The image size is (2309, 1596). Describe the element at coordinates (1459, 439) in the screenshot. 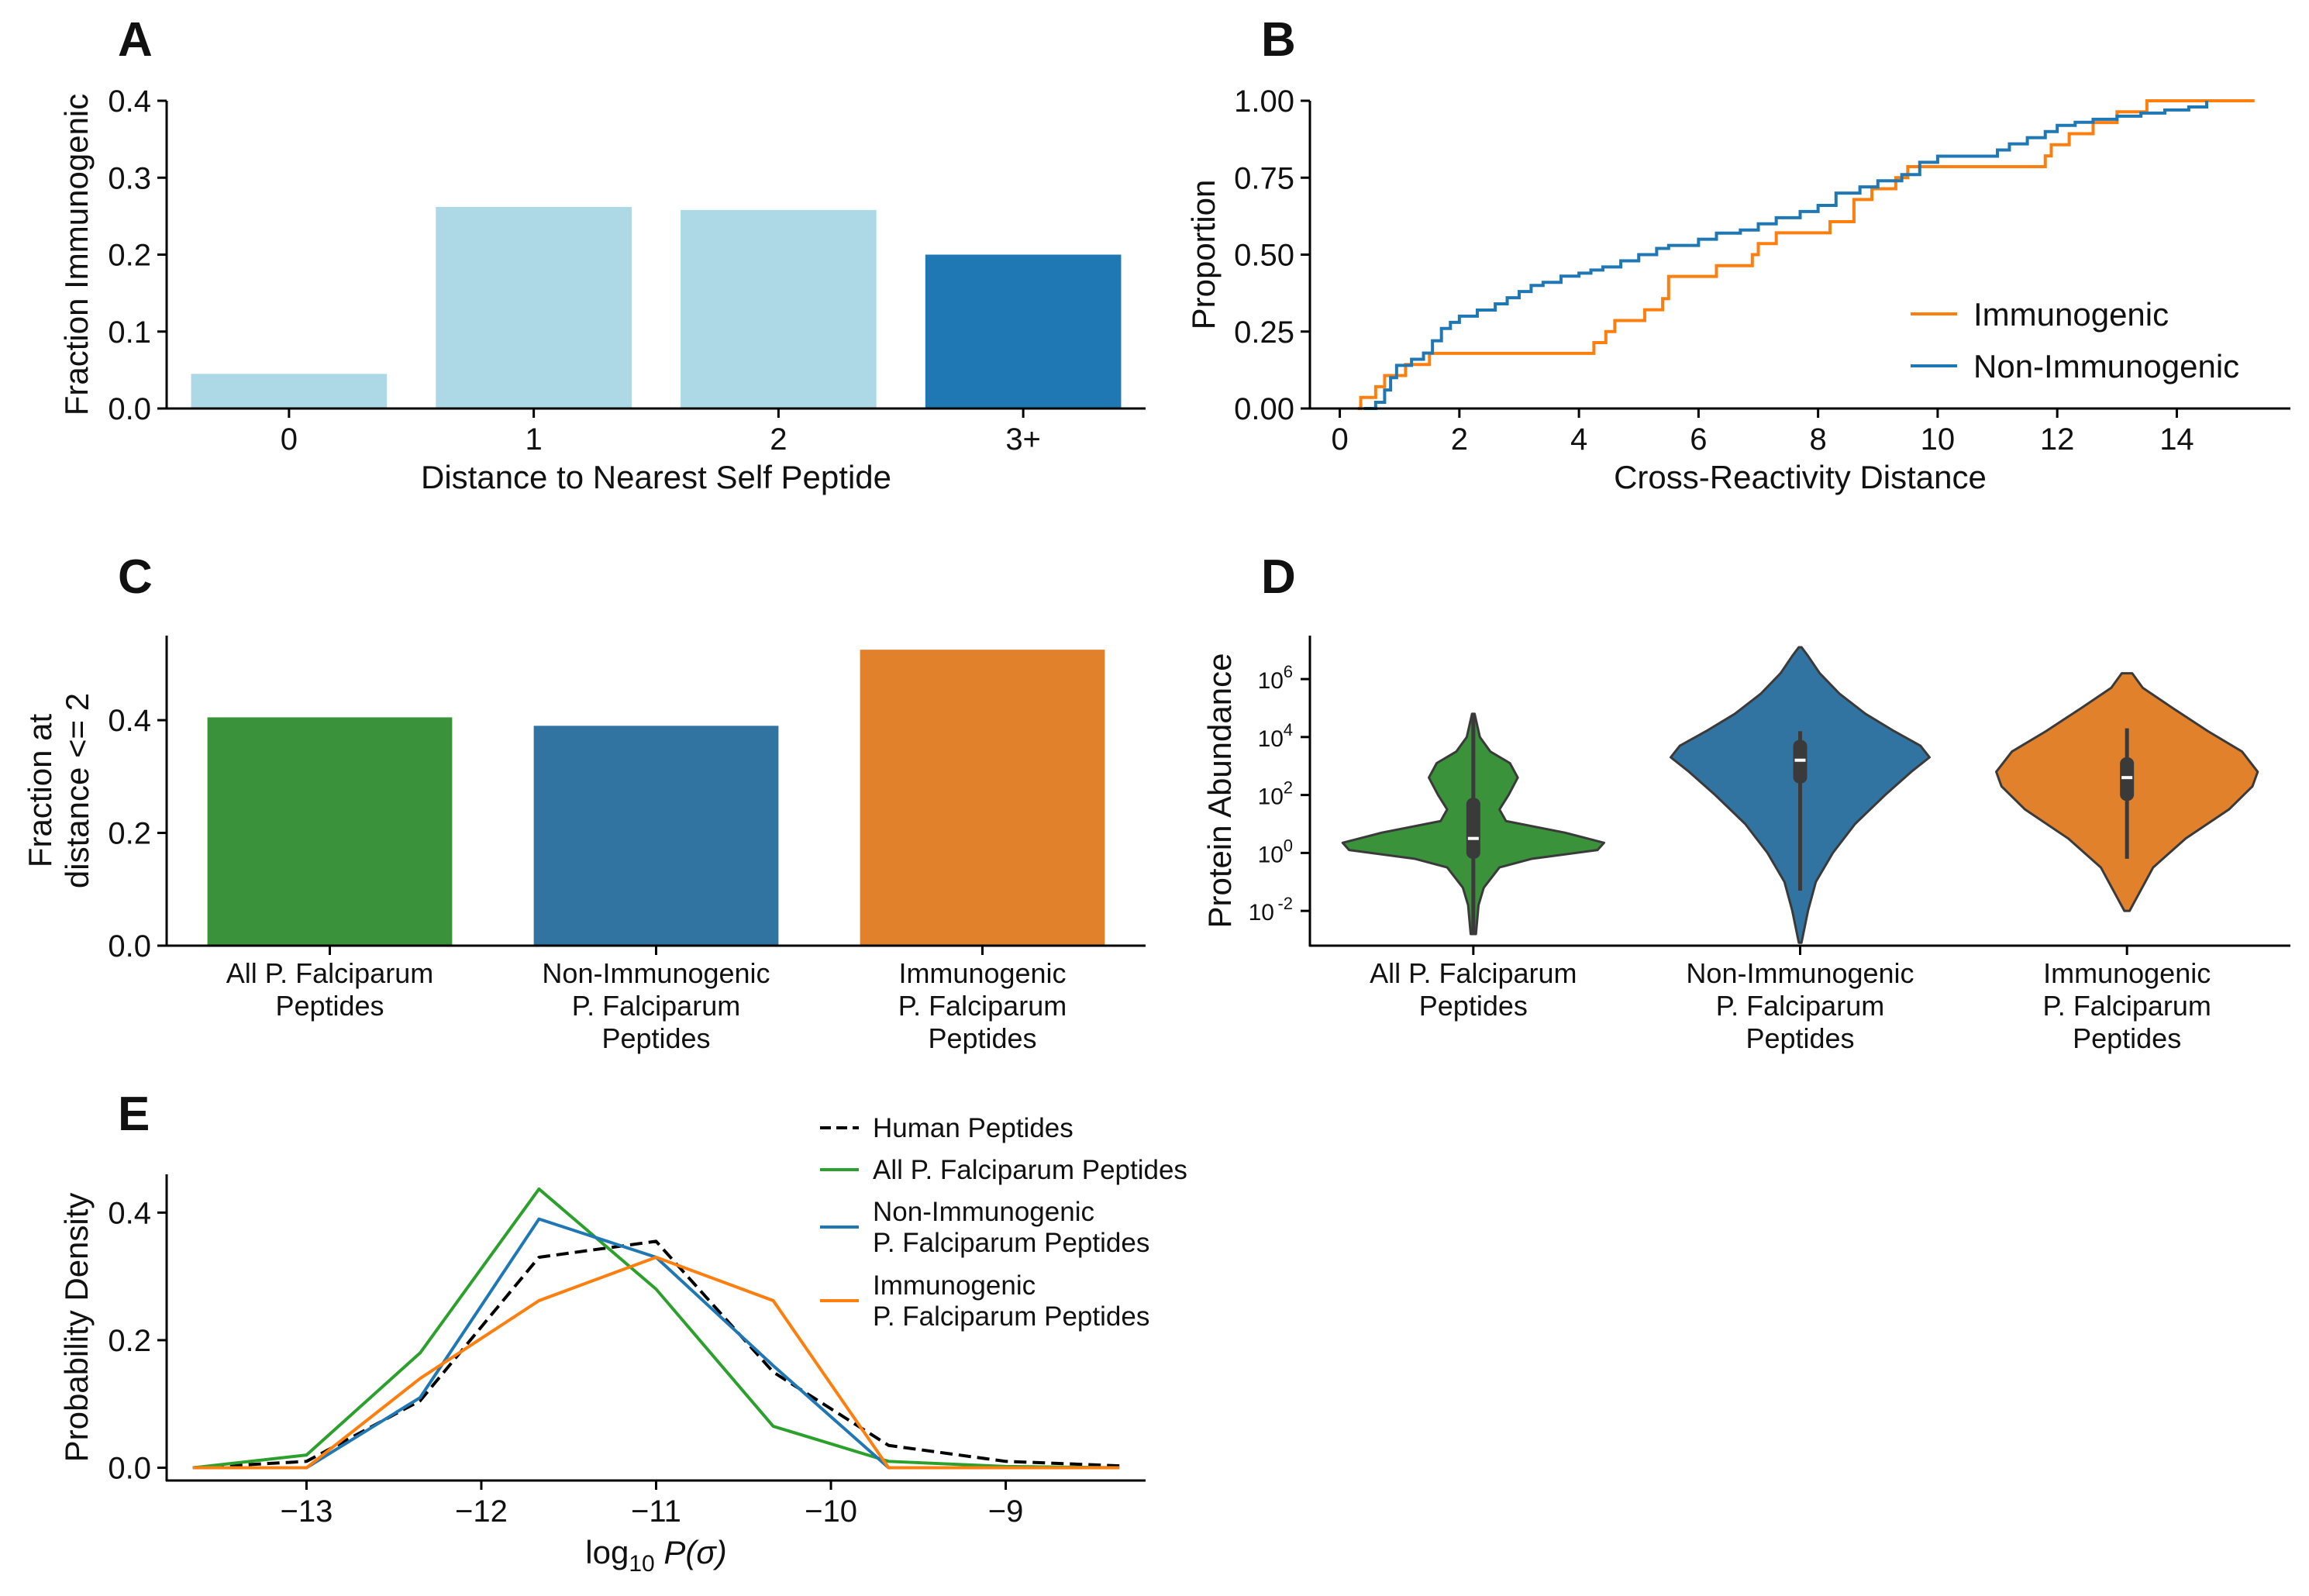

I see `b-xtick-label: 2` at that location.